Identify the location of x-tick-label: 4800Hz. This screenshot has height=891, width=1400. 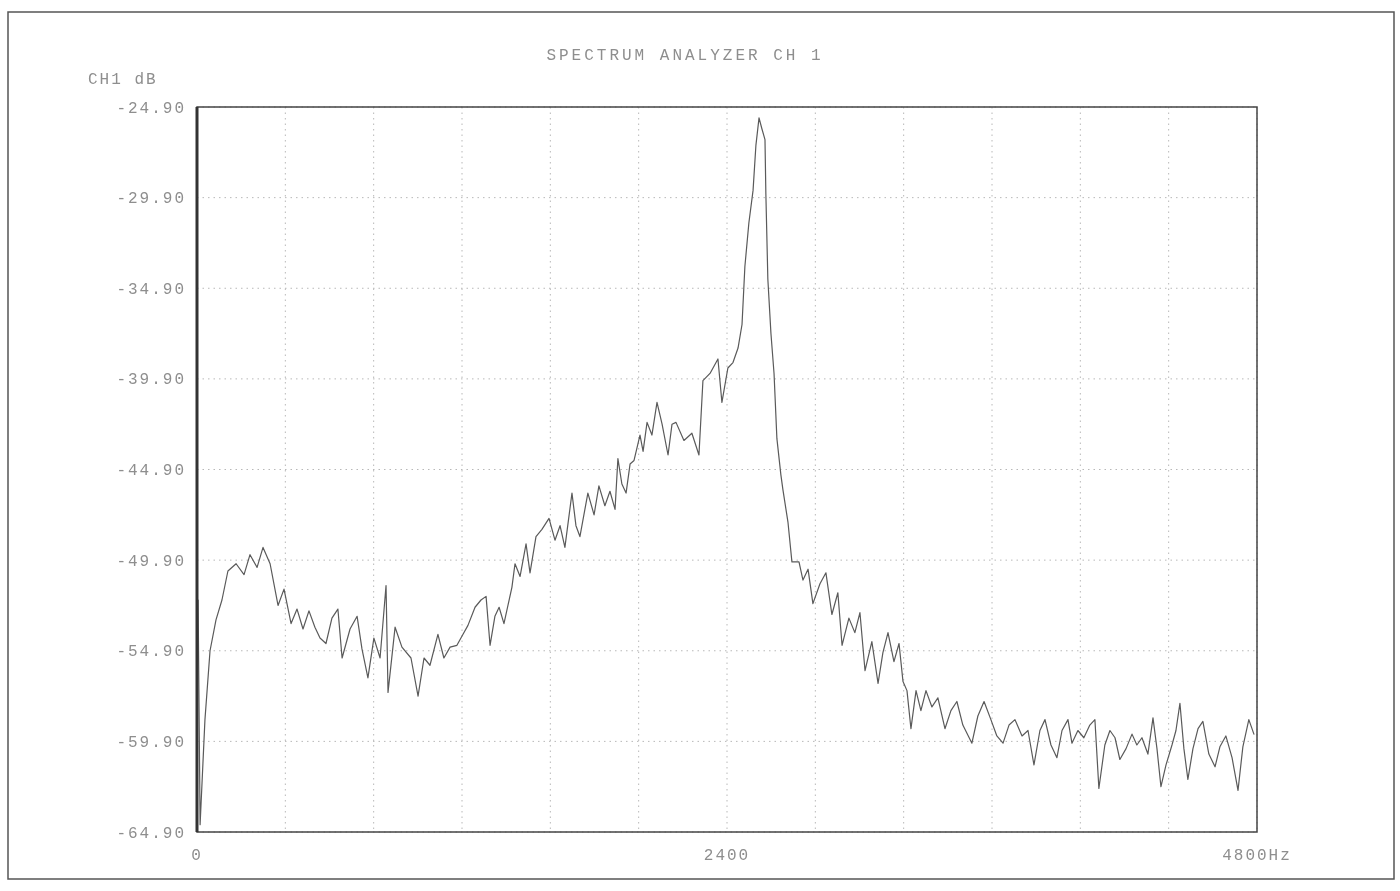
(1257, 856).